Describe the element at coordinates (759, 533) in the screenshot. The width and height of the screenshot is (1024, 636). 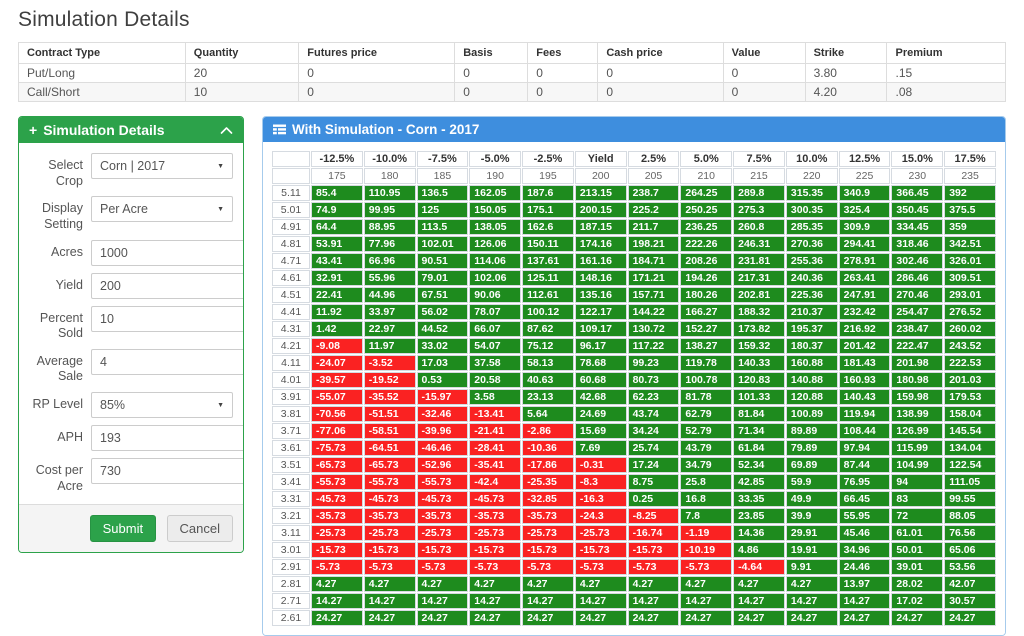
I see `matrix-value-cell: 14.36` at that location.